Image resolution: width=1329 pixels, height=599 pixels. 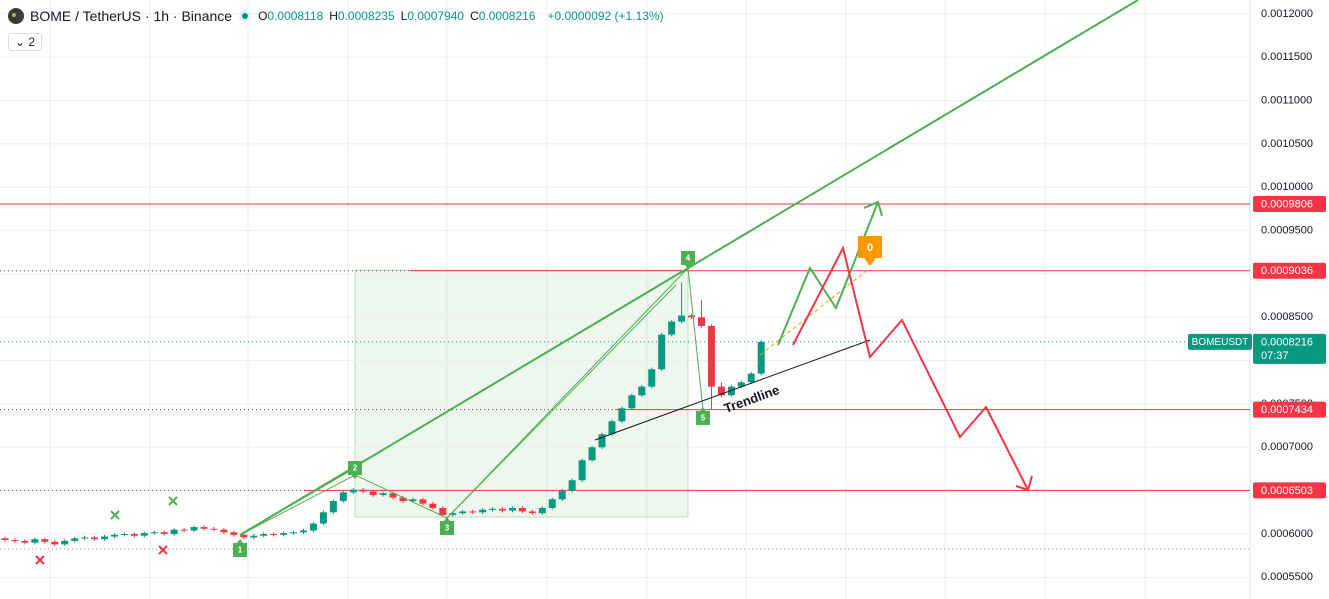 What do you see at coordinates (263, 16) in the screenshot?
I see `ohlc-key: O` at bounding box center [263, 16].